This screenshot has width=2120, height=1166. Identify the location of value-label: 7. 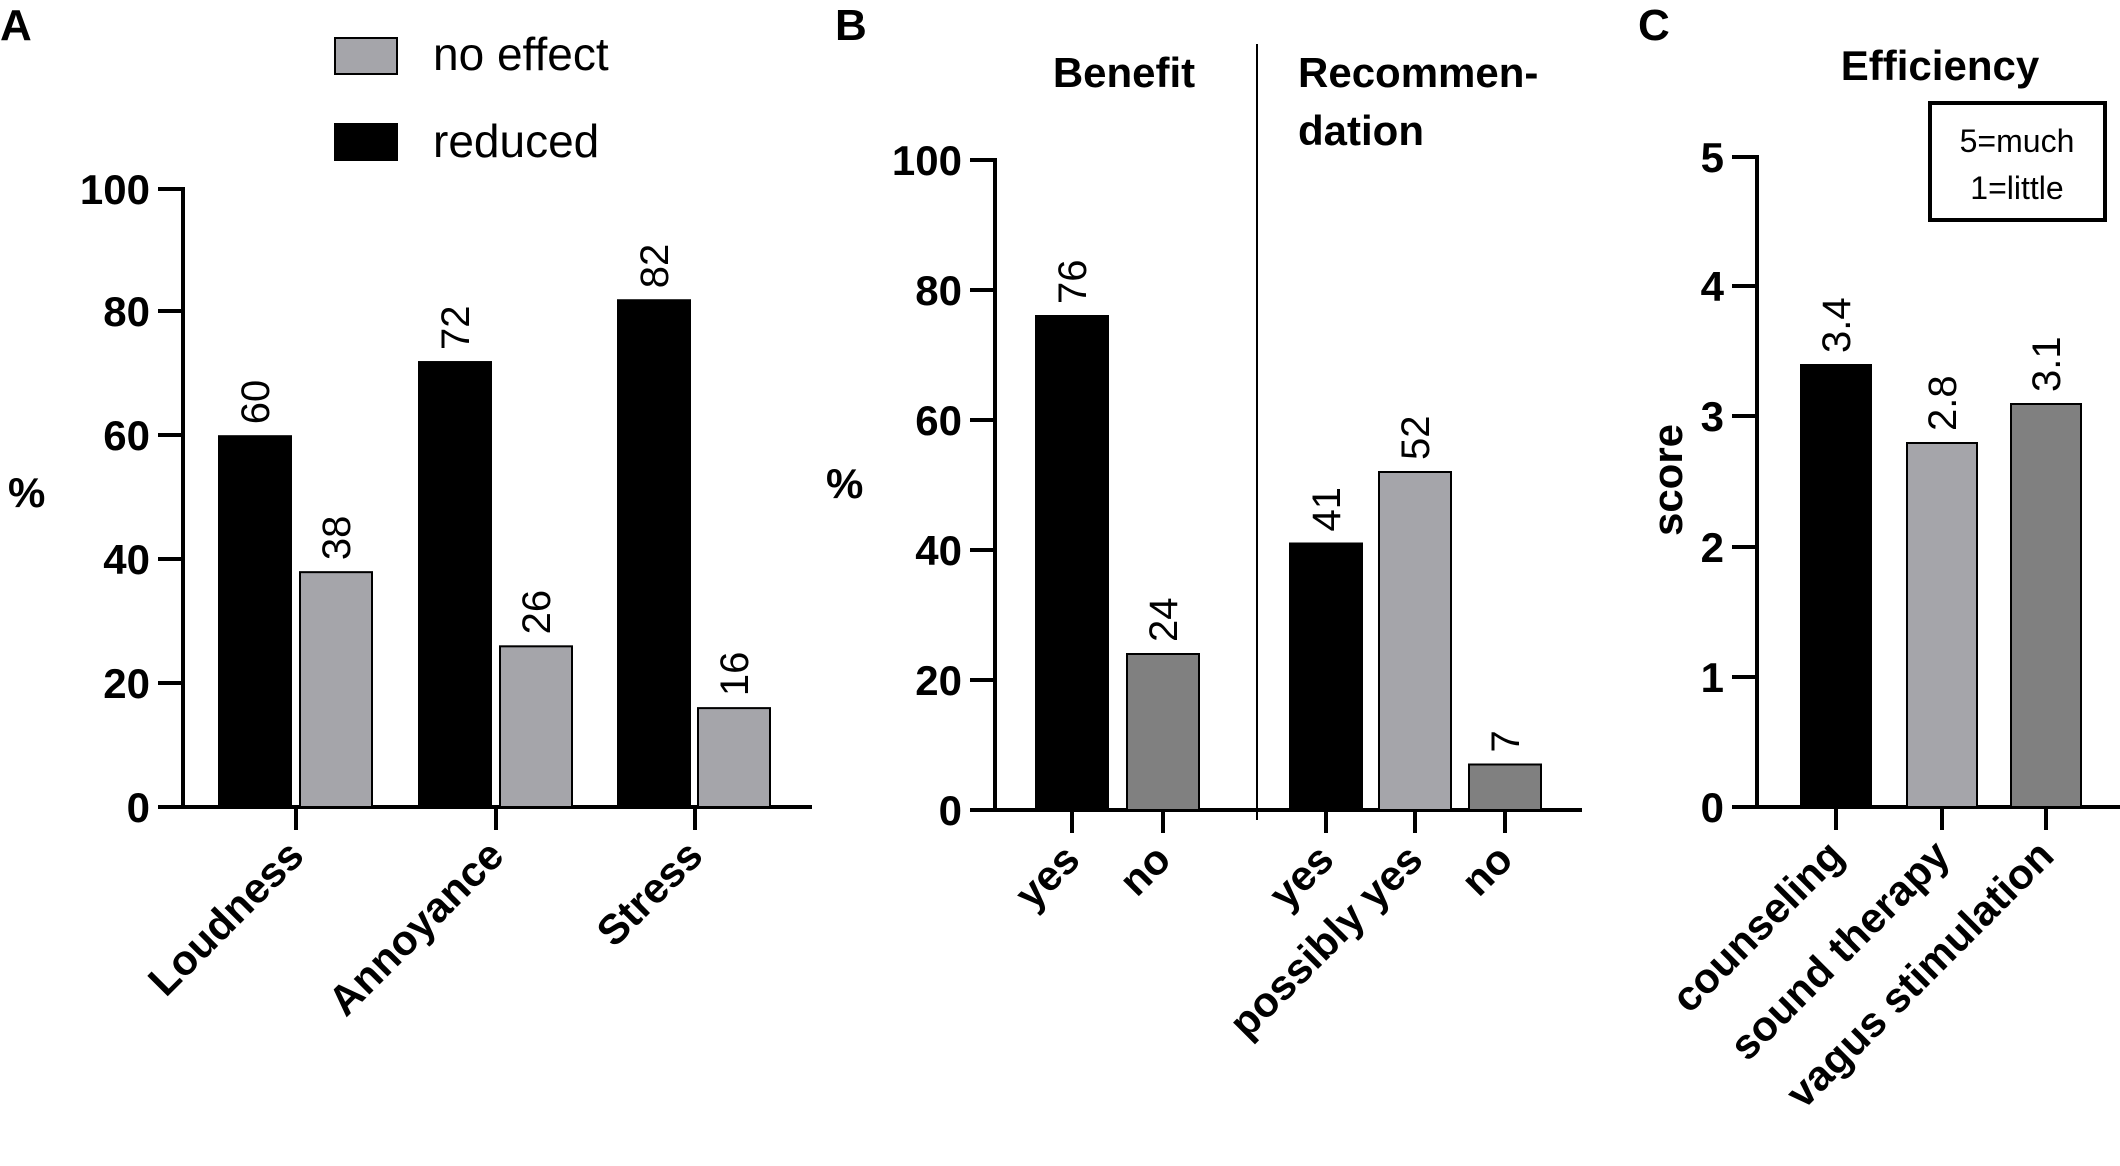
(1506, 741).